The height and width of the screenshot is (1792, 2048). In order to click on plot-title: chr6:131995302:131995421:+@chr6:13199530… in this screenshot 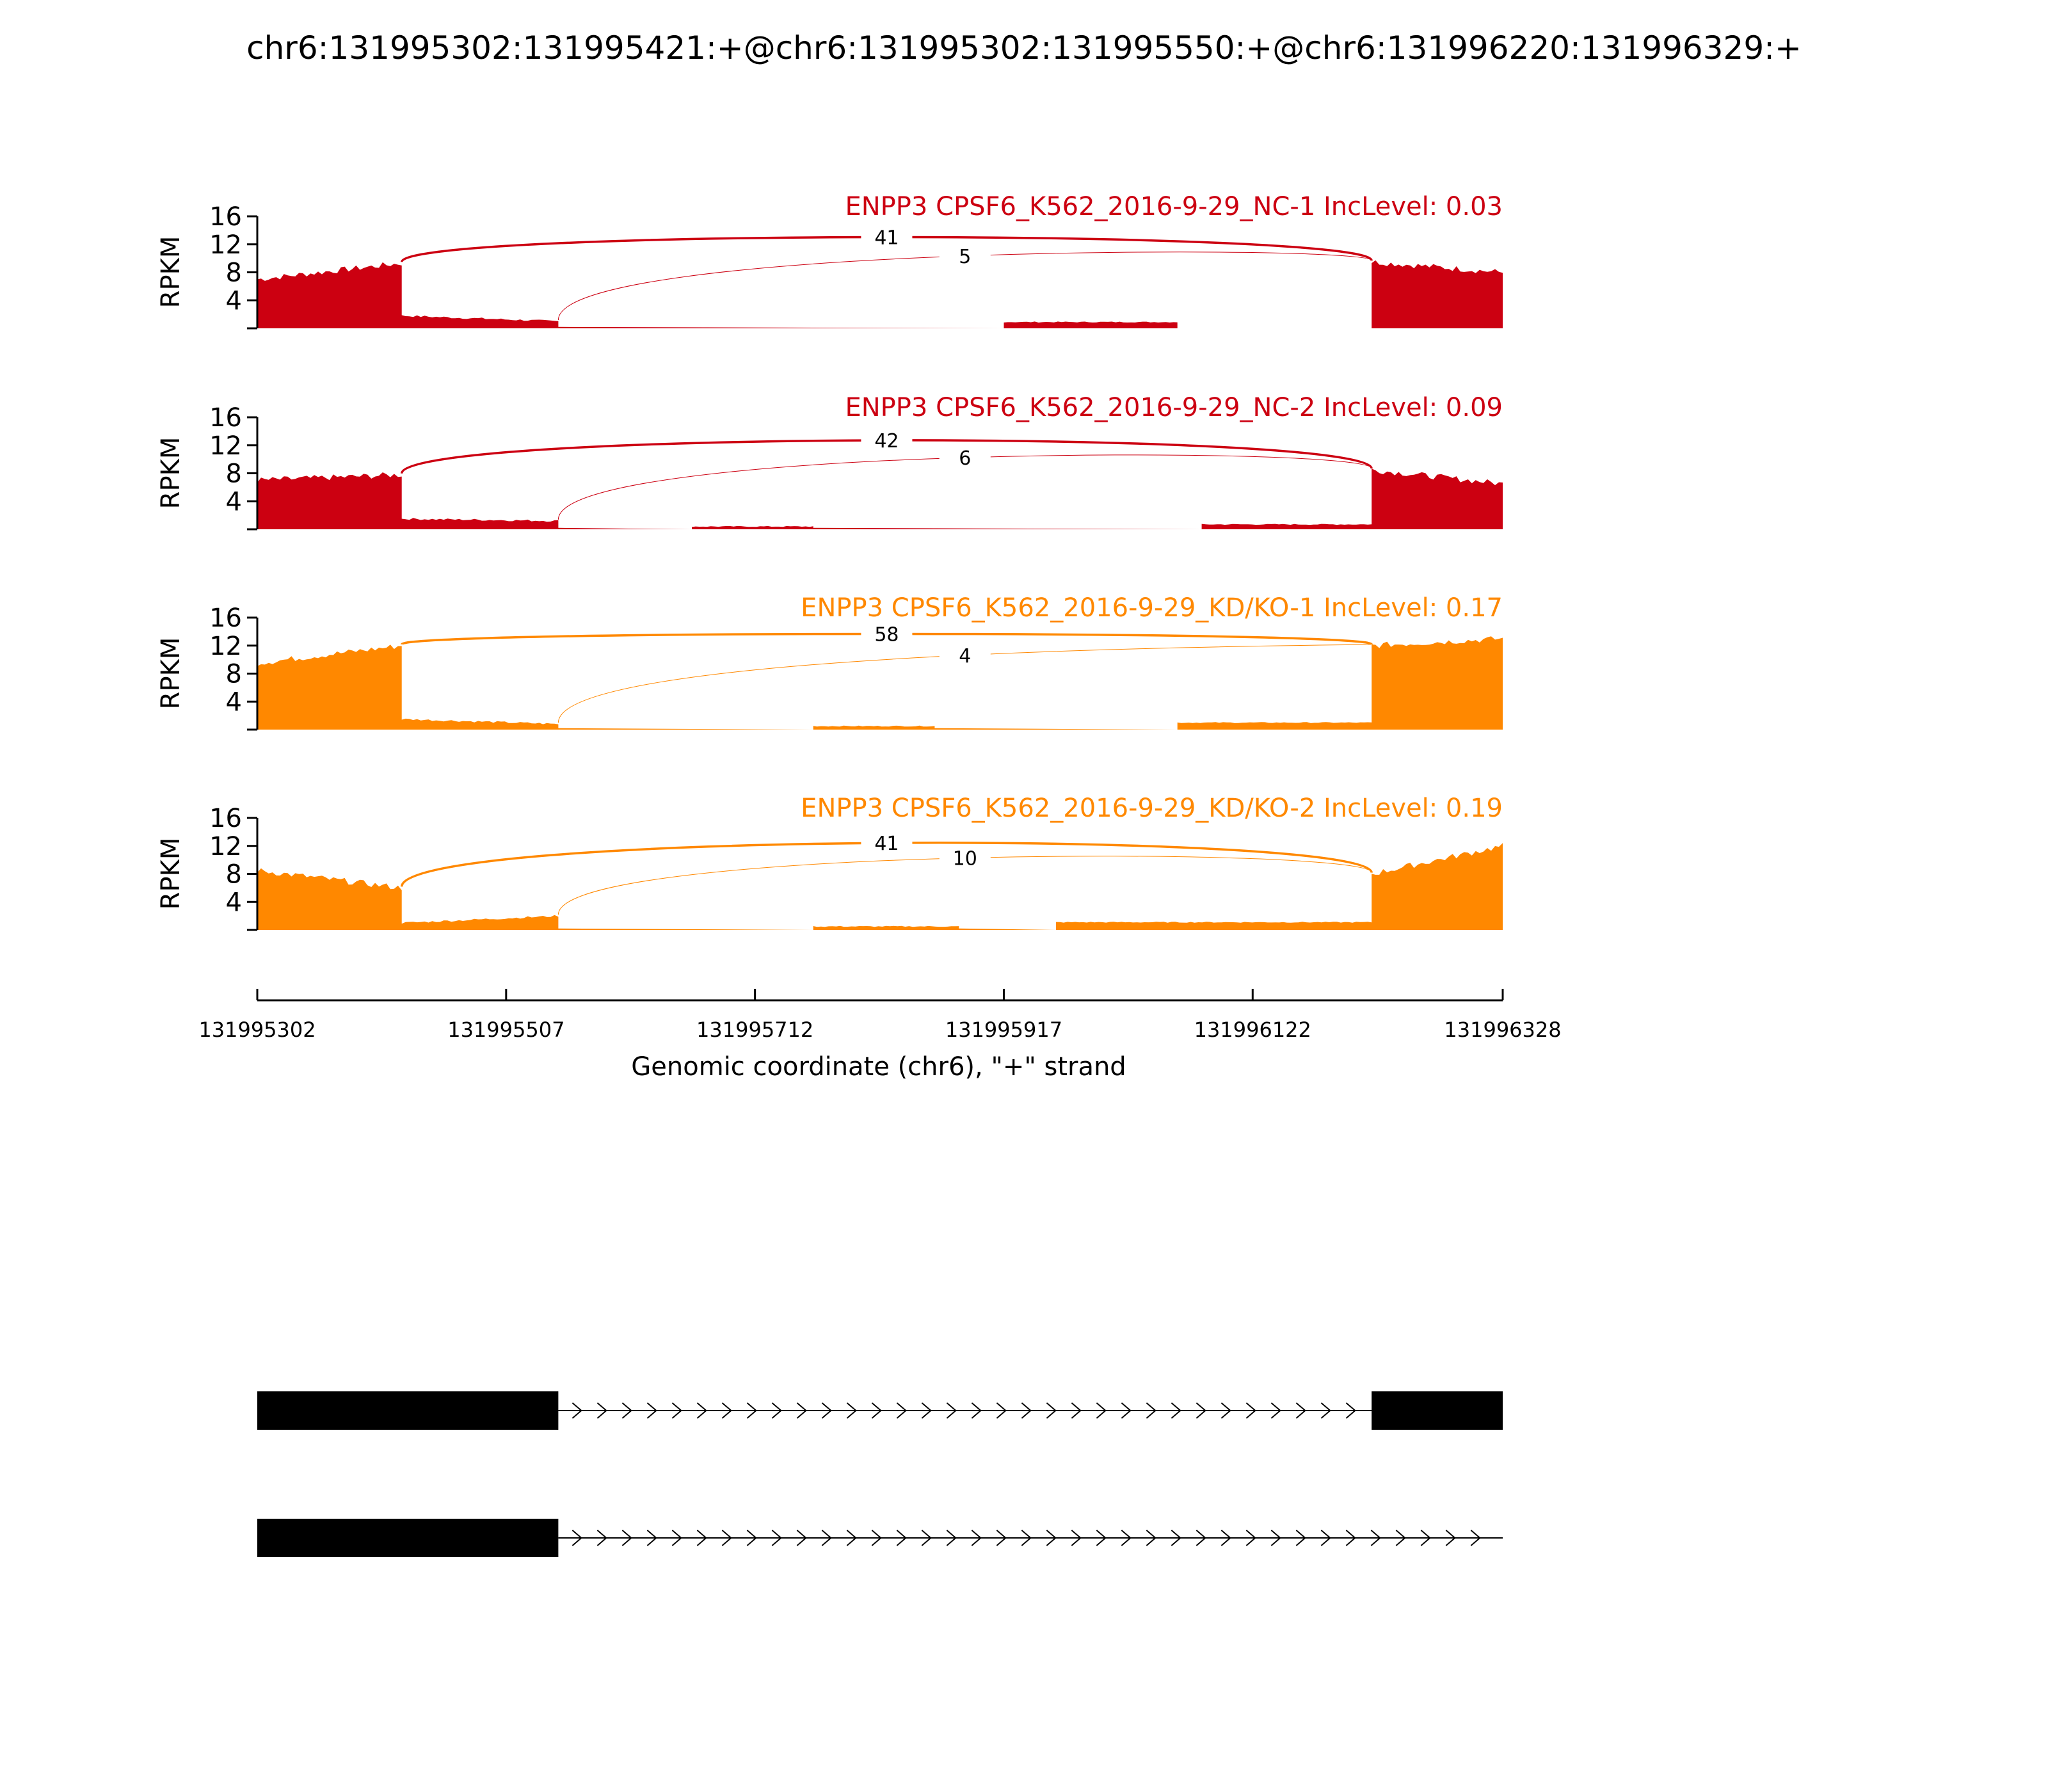, I will do `click(1024, 48)`.